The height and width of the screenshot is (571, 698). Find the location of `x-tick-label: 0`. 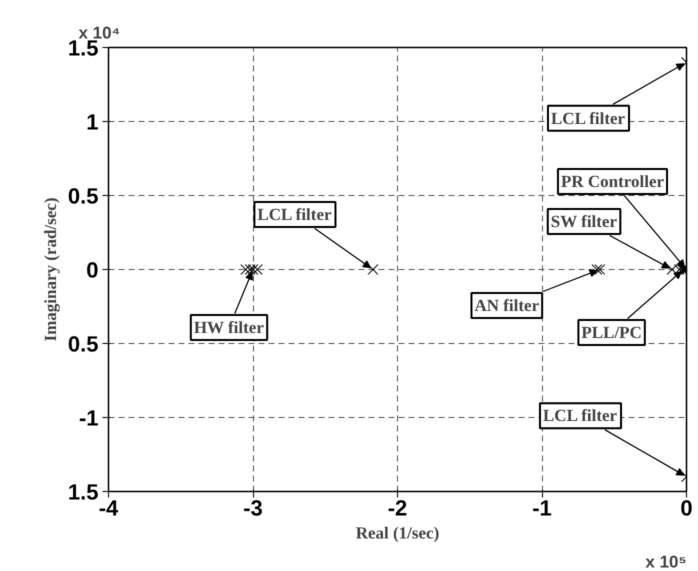

x-tick-label: 0 is located at coordinates (686, 508).